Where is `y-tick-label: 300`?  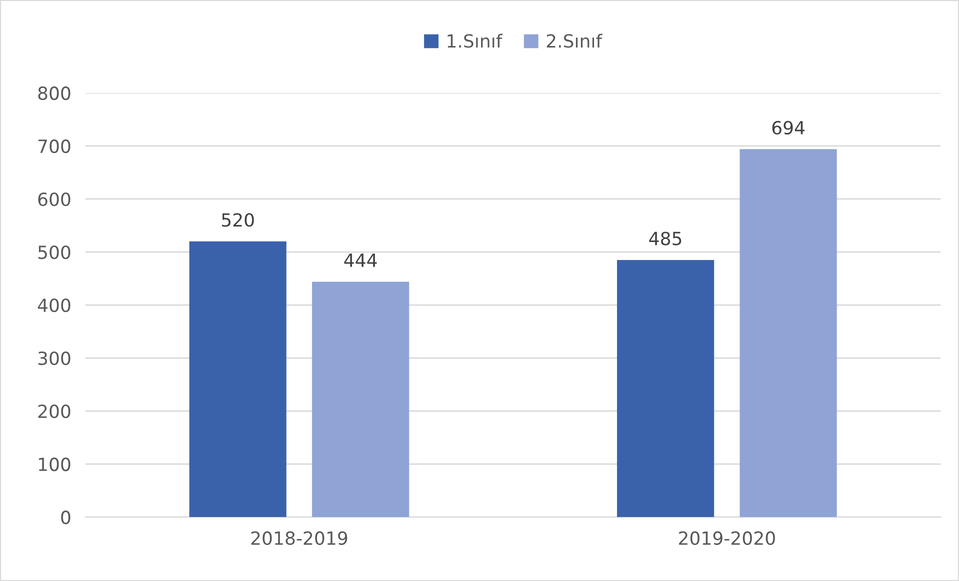 y-tick-label: 300 is located at coordinates (54, 359).